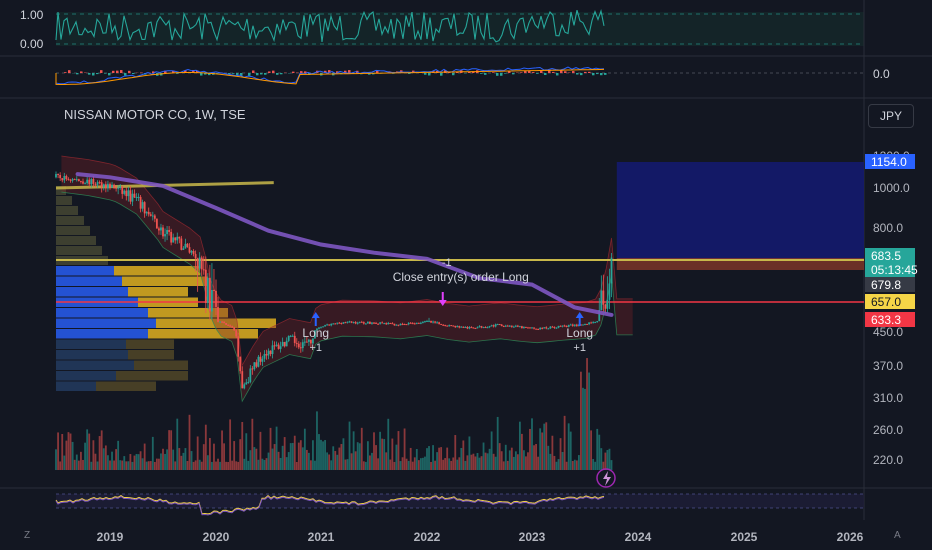 This screenshot has width=932, height=550. I want to click on x-tick-label: 2024, so click(638, 537).